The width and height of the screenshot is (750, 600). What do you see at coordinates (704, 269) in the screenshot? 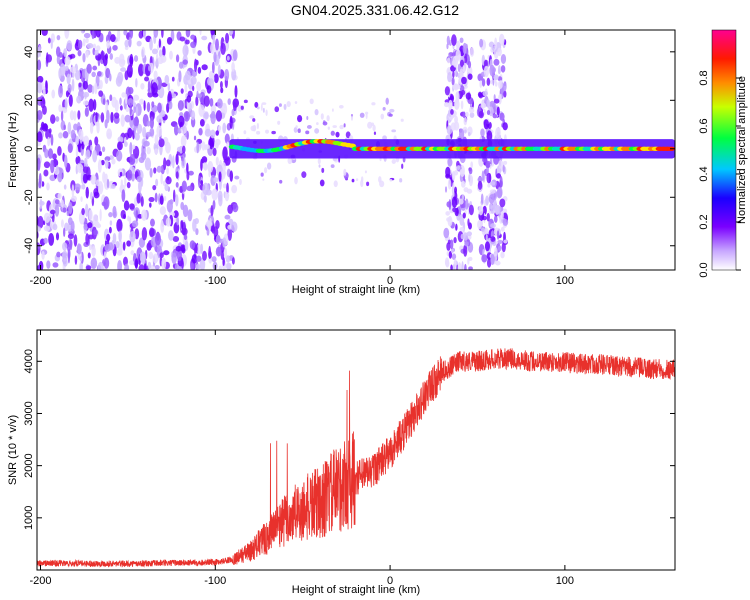
I see `colorbar-tick-label: 0.0` at bounding box center [704, 269].